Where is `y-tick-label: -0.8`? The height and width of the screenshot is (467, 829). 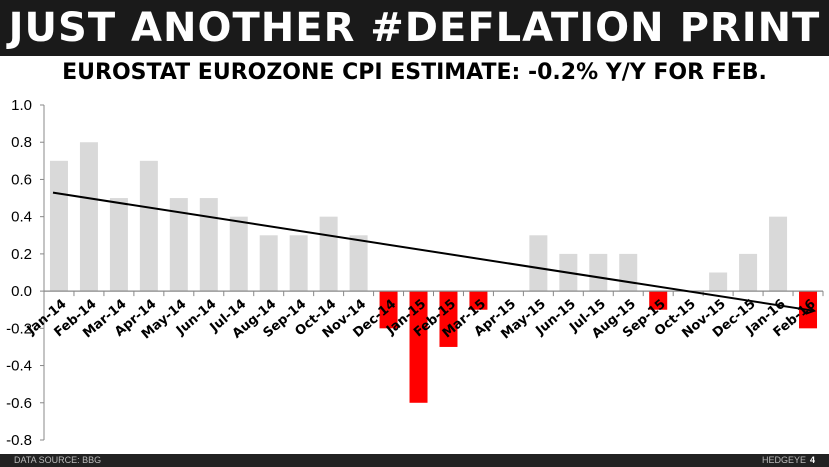 y-tick-label: -0.8 is located at coordinates (19, 440).